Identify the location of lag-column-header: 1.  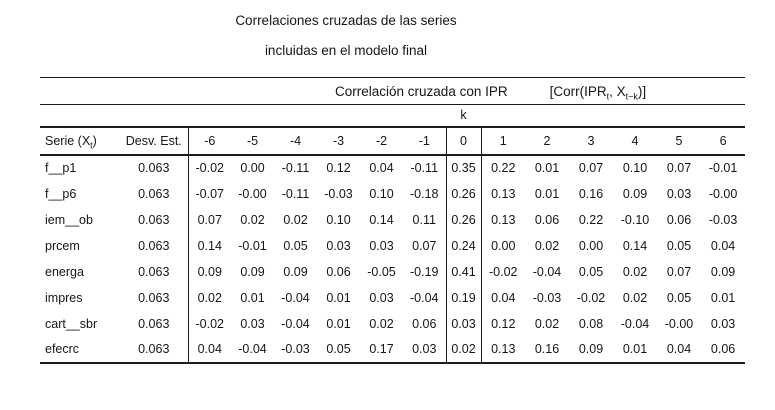
(503, 140).